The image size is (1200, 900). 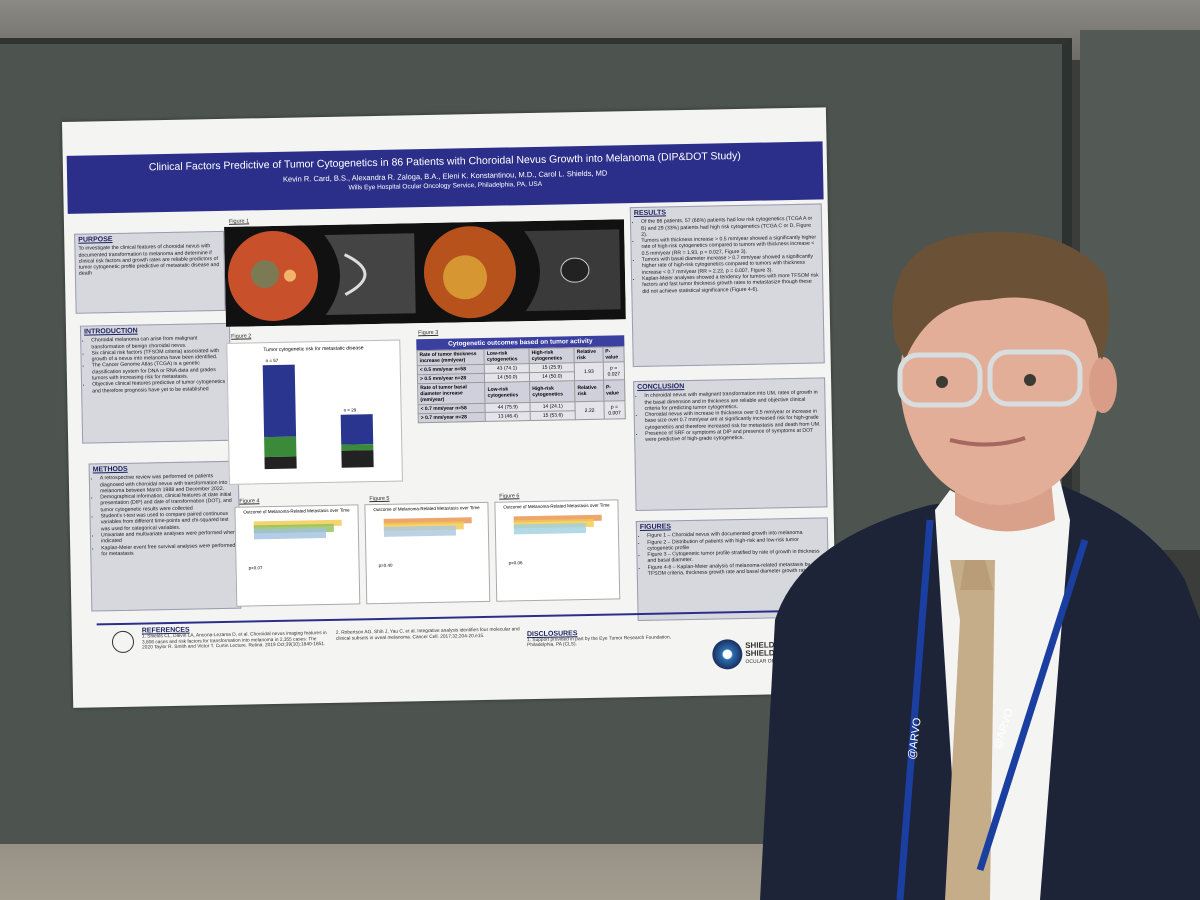 What do you see at coordinates (976, 575) in the screenshot?
I see `tie-knot` at bounding box center [976, 575].